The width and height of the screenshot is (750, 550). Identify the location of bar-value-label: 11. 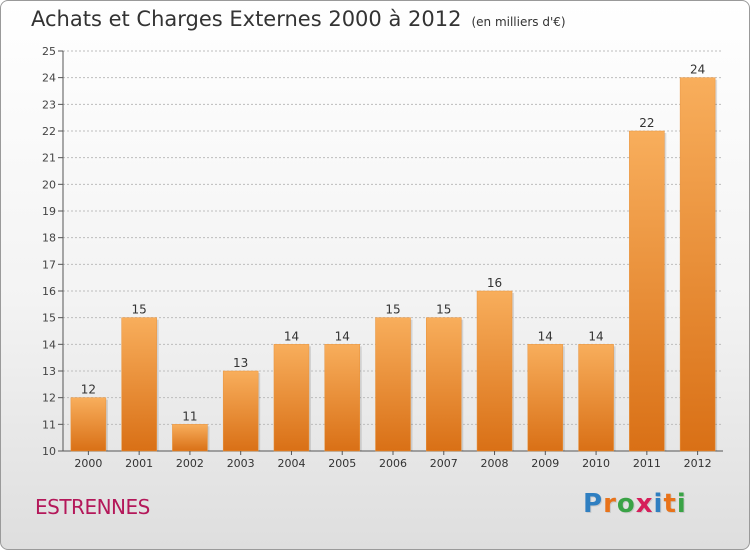
(189, 416).